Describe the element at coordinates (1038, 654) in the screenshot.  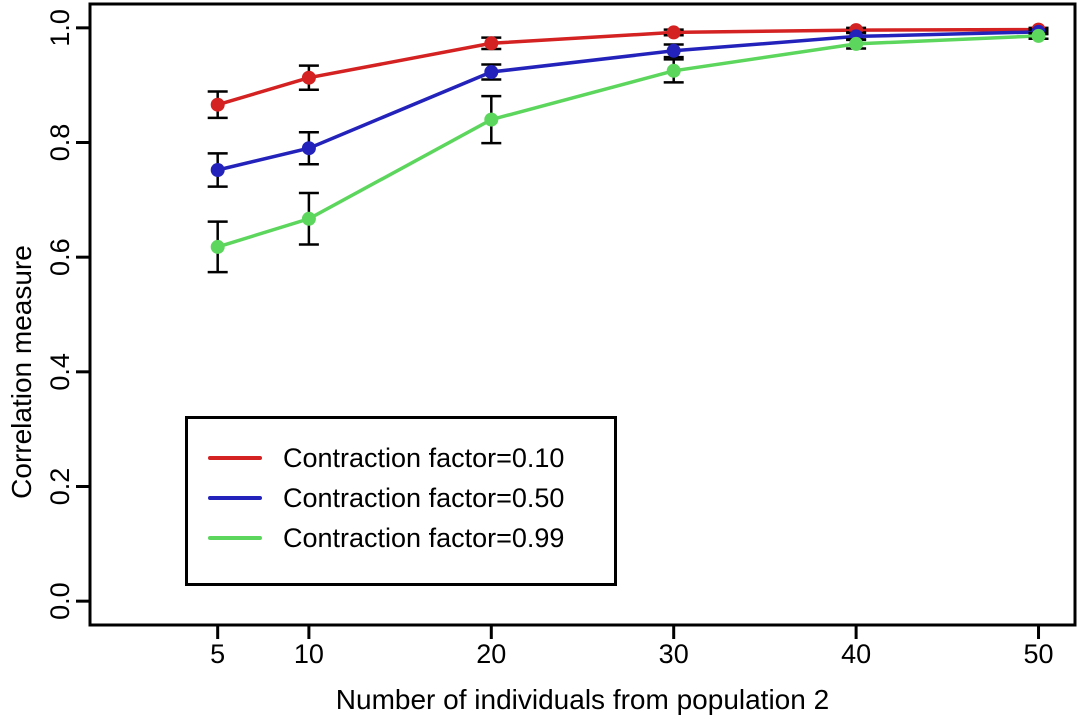
I see `x-tick-label: 50` at that location.